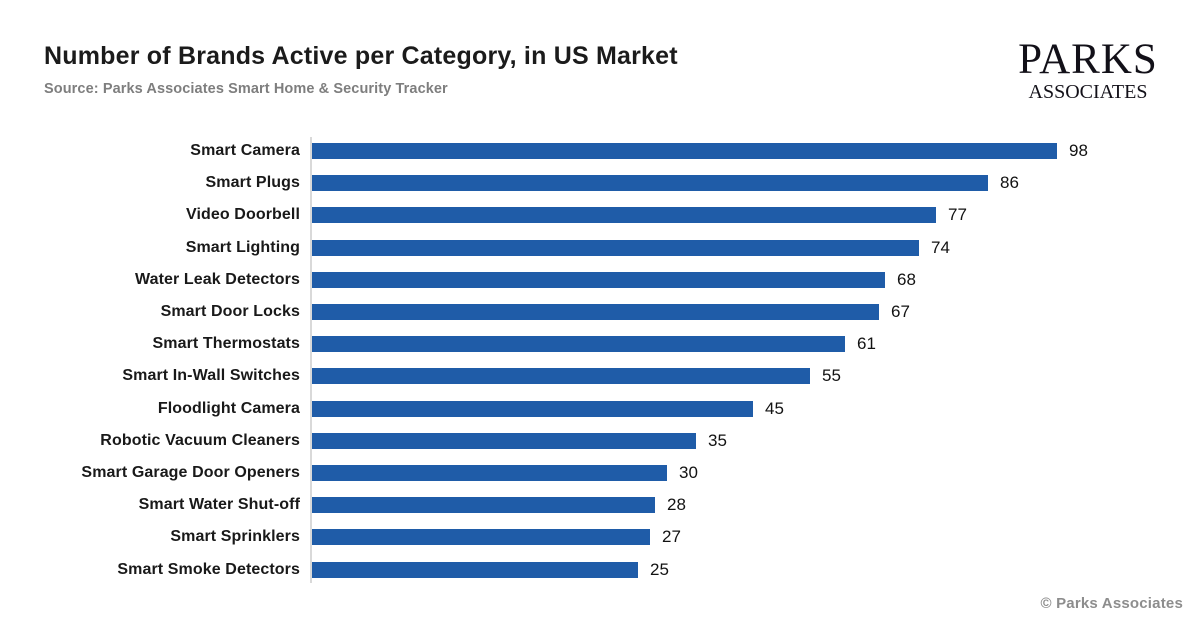 The width and height of the screenshot is (1201, 628). Describe the element at coordinates (211, 376) in the screenshot. I see `category-label: Smart In-Wall Switches` at that location.